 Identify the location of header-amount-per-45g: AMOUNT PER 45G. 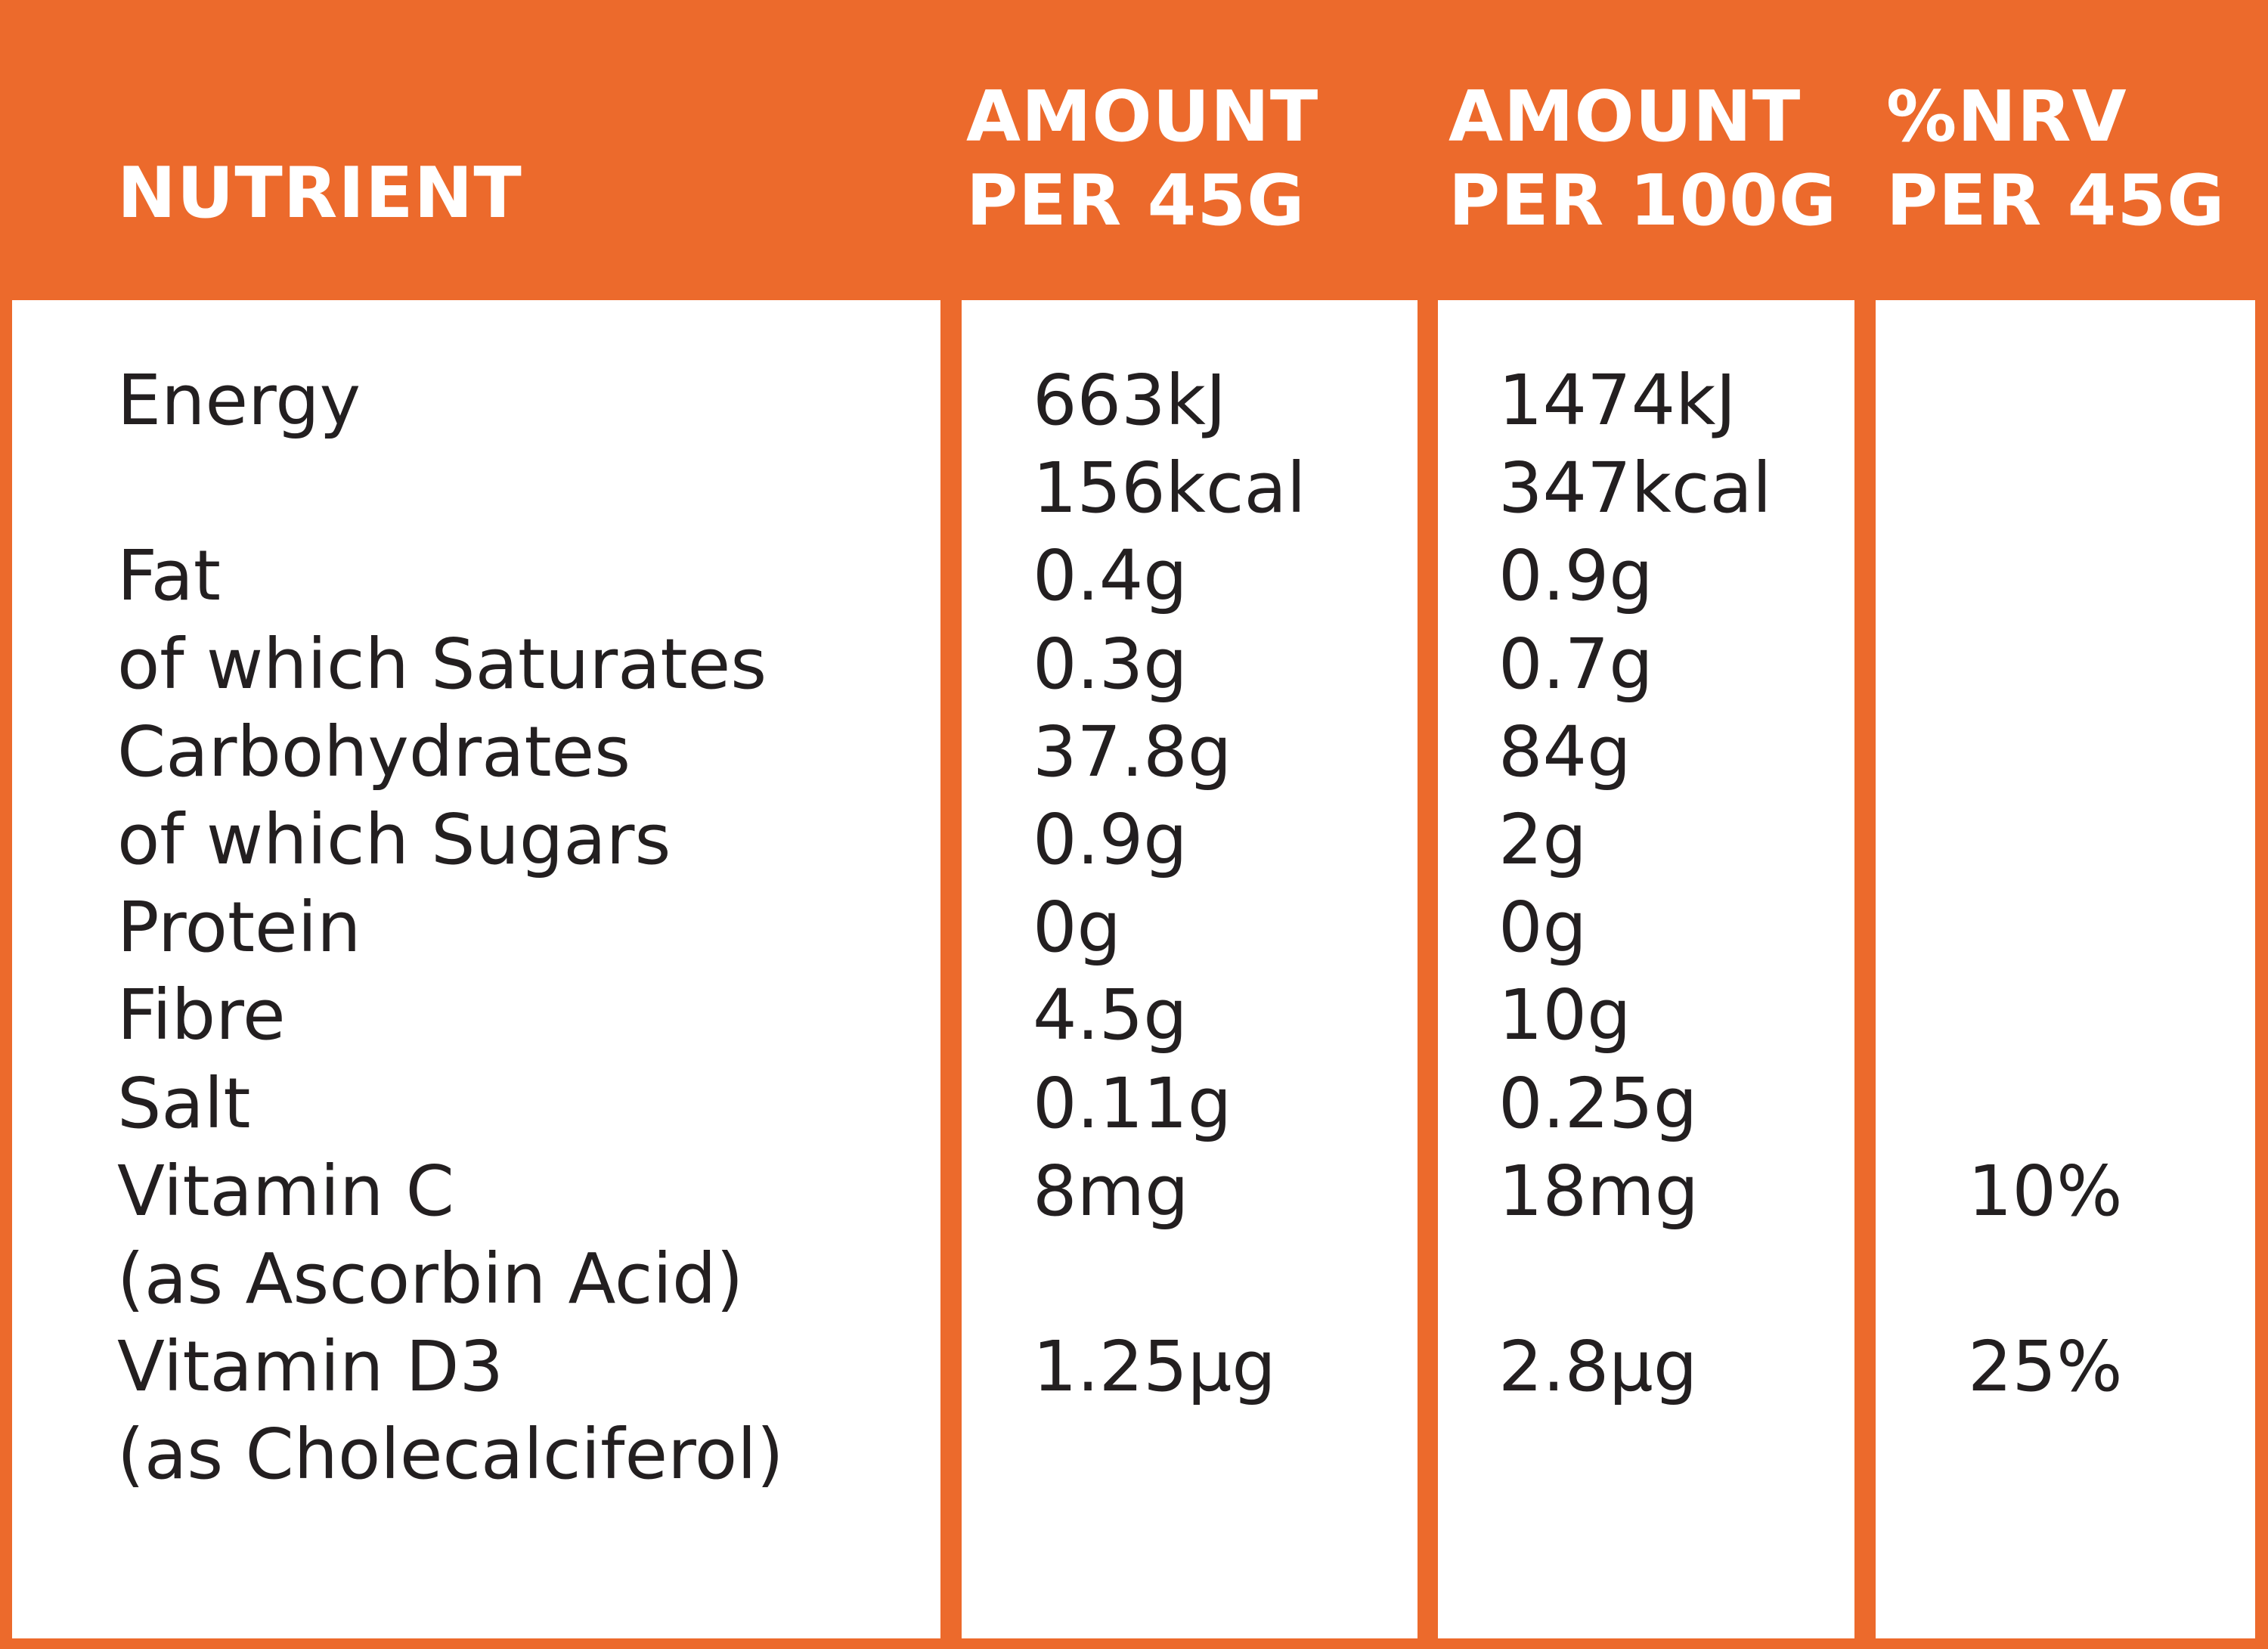
(1142, 159).